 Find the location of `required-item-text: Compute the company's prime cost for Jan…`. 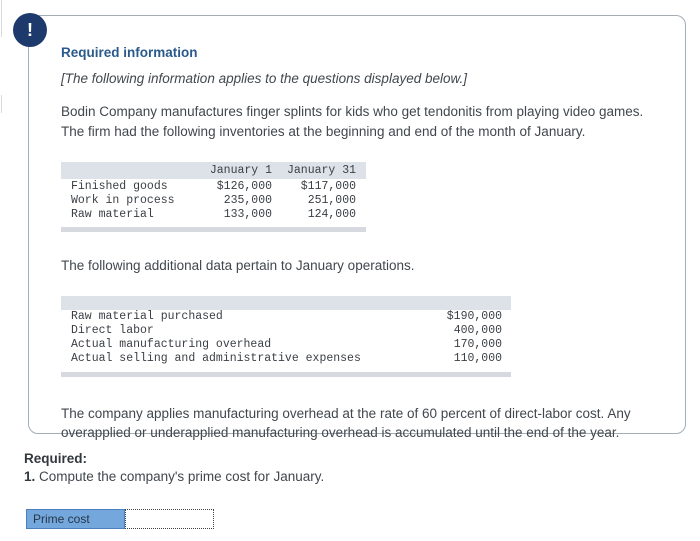

required-item-text: Compute the company's prime cost for Jan… is located at coordinates (180, 476).